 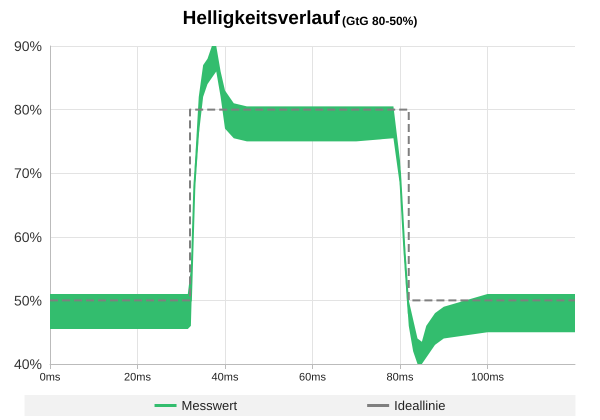 What do you see at coordinates (28, 110) in the screenshot?
I see `y-tick-label: 80%` at bounding box center [28, 110].